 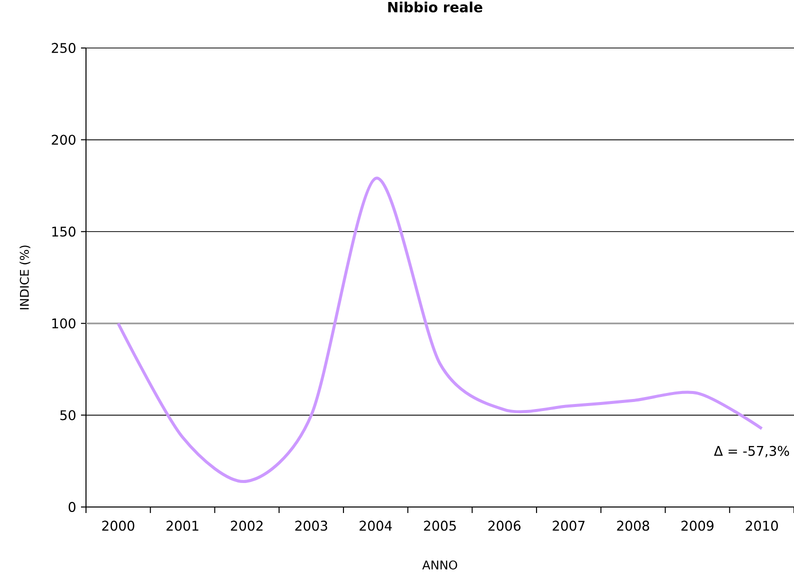 I want to click on x-tick-label: 2005, so click(x=440, y=525).